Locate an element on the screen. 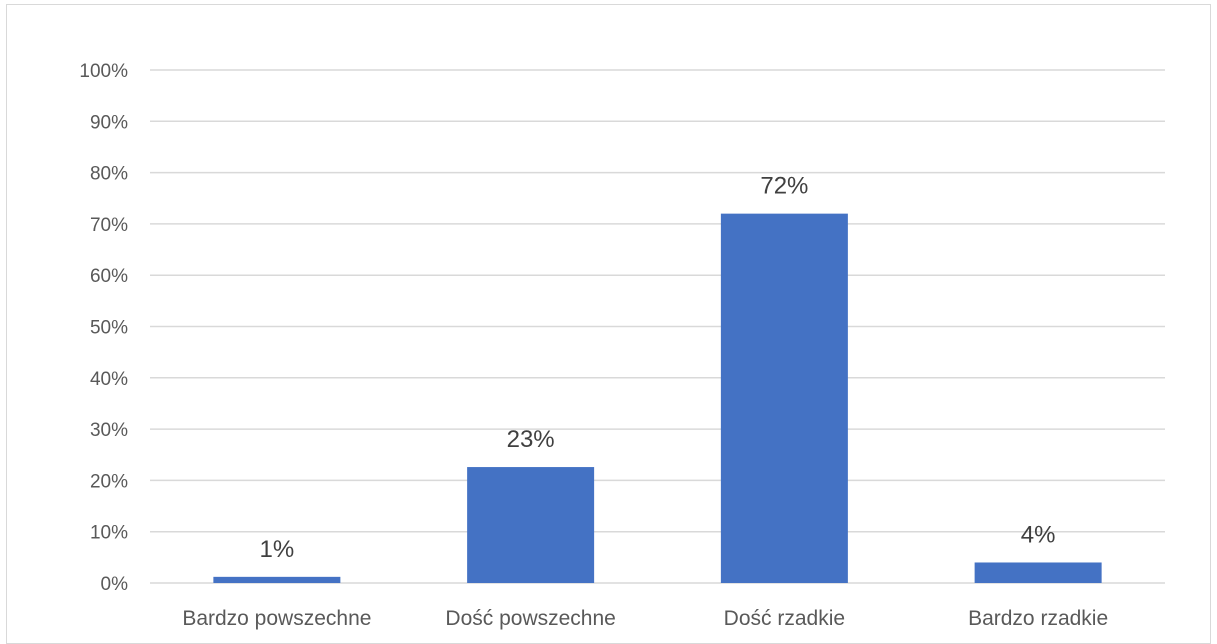 The width and height of the screenshot is (1217, 644). y-tick-label: 10% is located at coordinates (109, 533).